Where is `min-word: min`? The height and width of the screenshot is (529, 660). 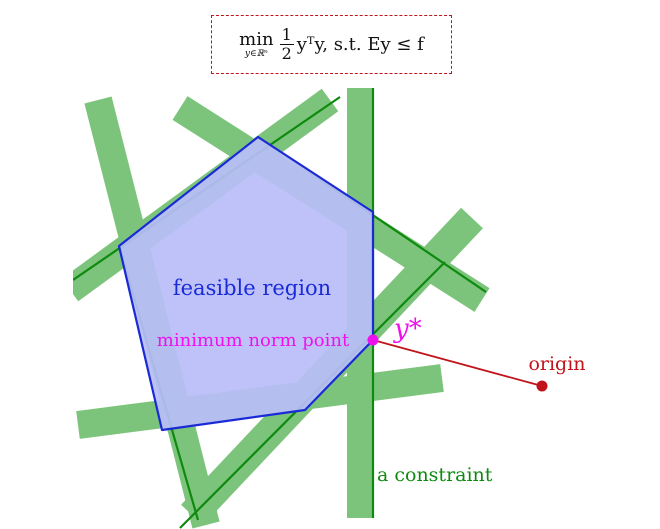
min-word: min is located at coordinates (256, 39).